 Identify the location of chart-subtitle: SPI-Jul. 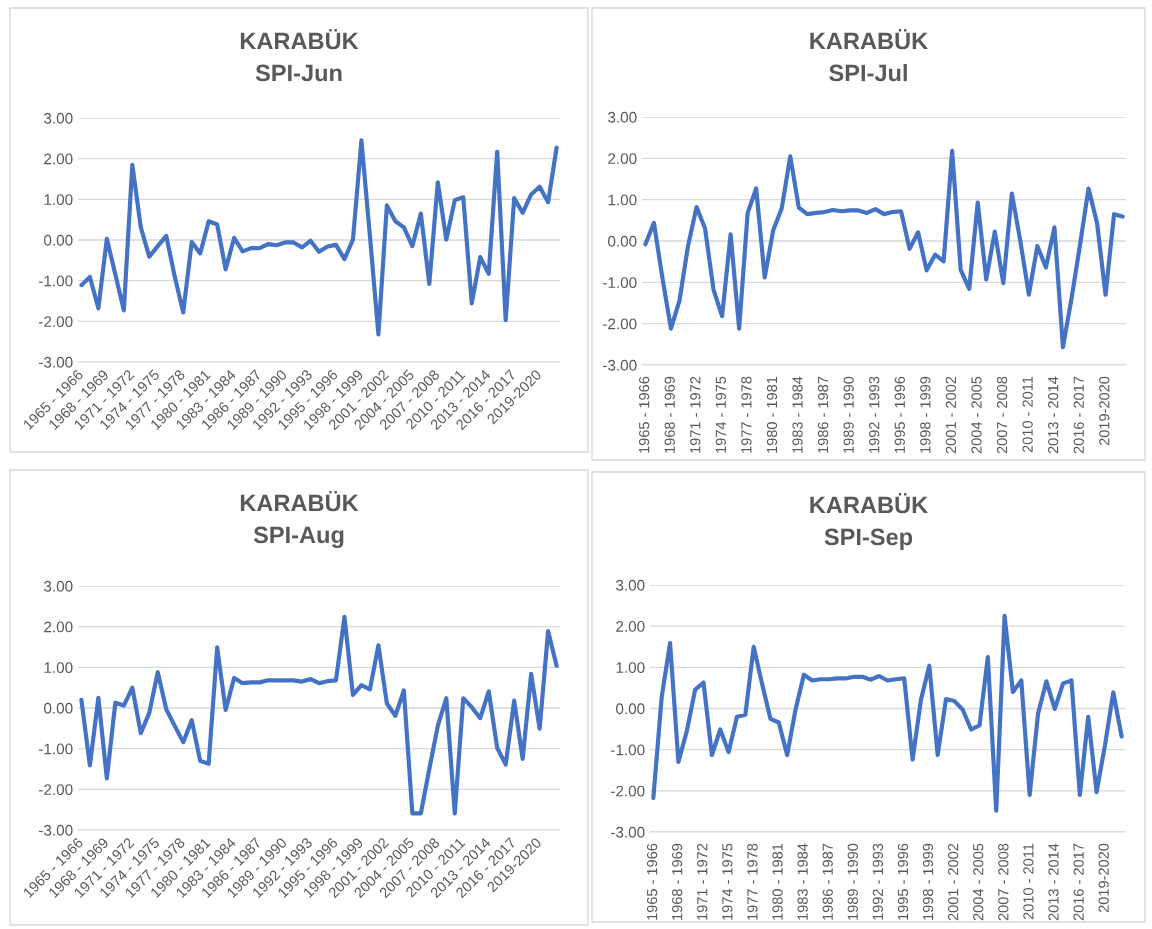
(868, 73).